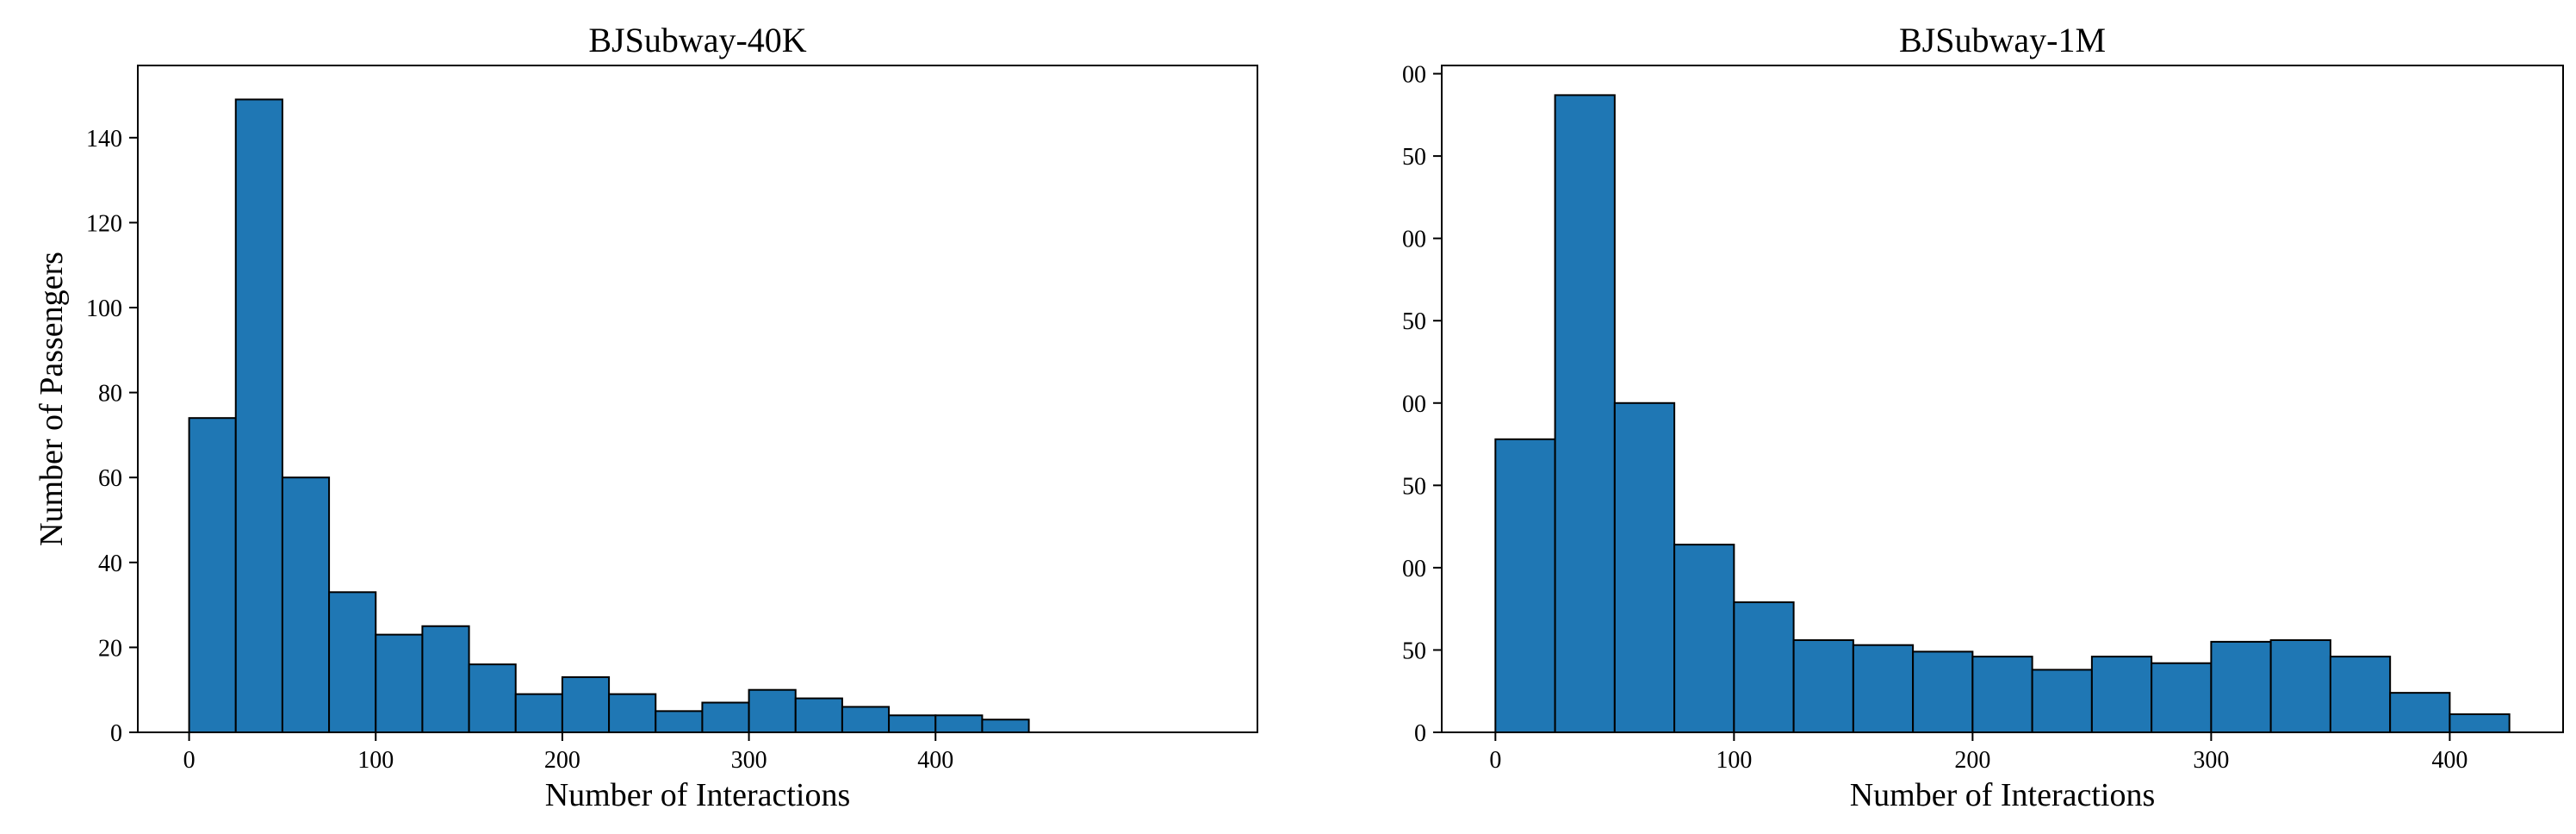  I want to click on y-tick-label: 120, so click(104, 223).